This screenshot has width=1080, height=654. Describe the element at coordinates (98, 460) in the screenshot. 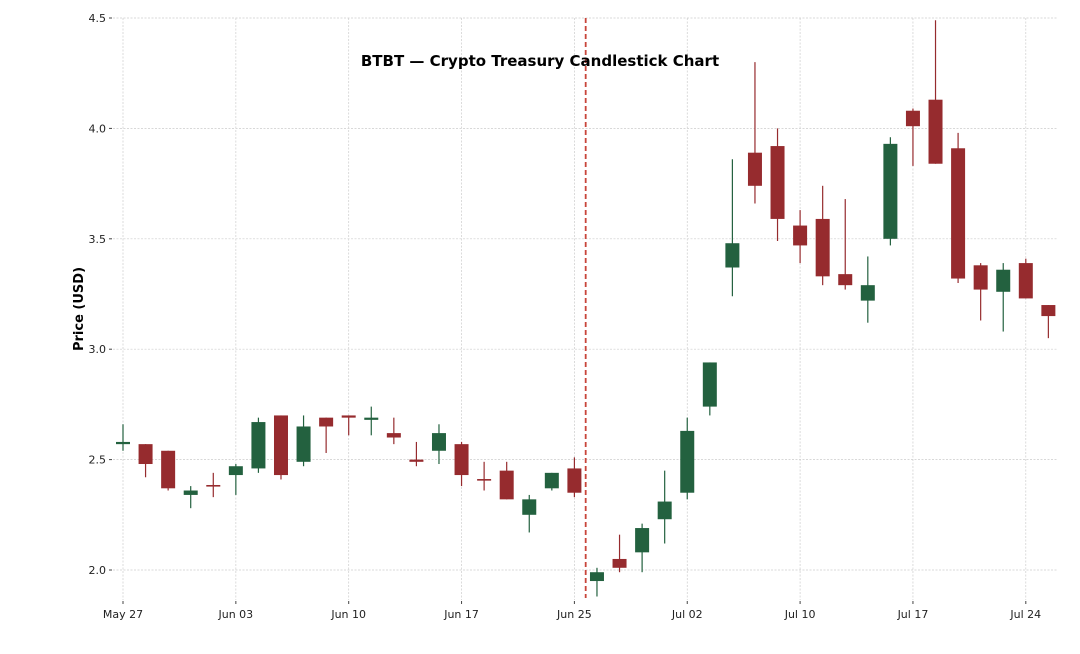

I see `y-tick-label: 2.5` at that location.